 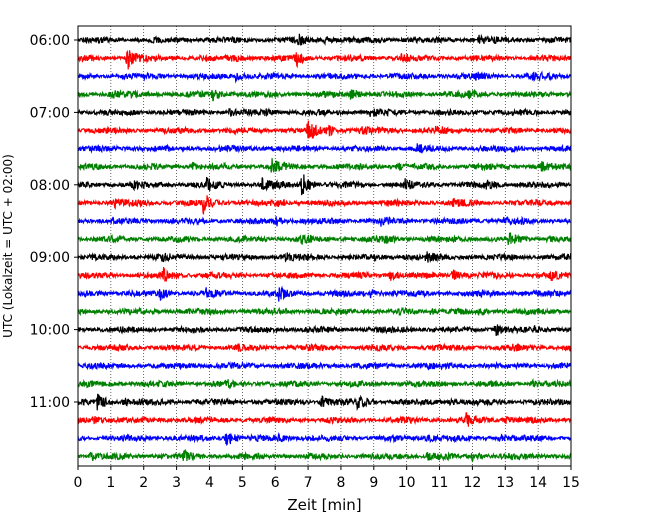 I want to click on y-tick-label: 10:00, so click(x=50, y=331).